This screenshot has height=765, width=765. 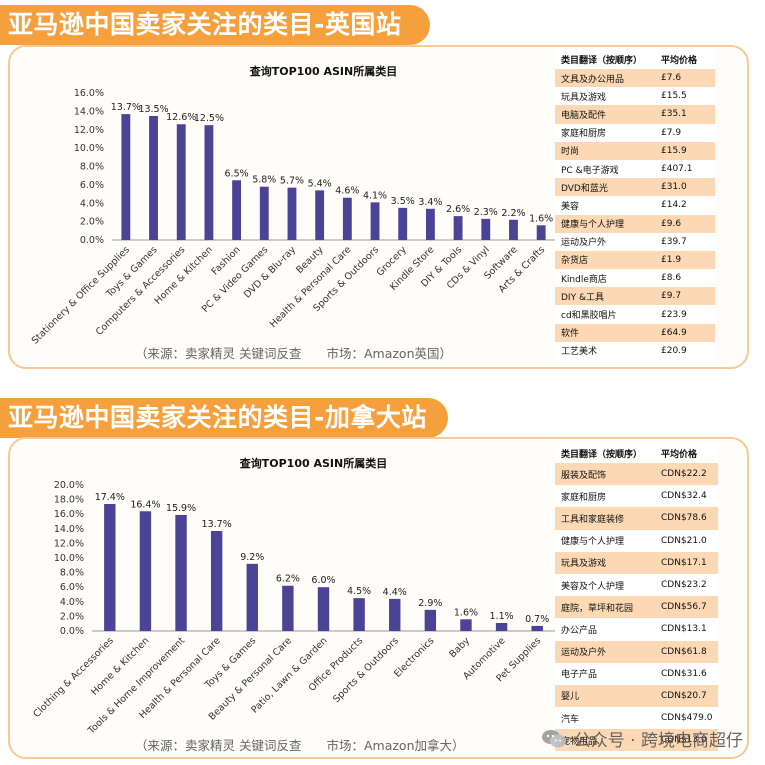 I want to click on uk-table-row: 玩具及游戏 £15.5, so click(x=635, y=96).